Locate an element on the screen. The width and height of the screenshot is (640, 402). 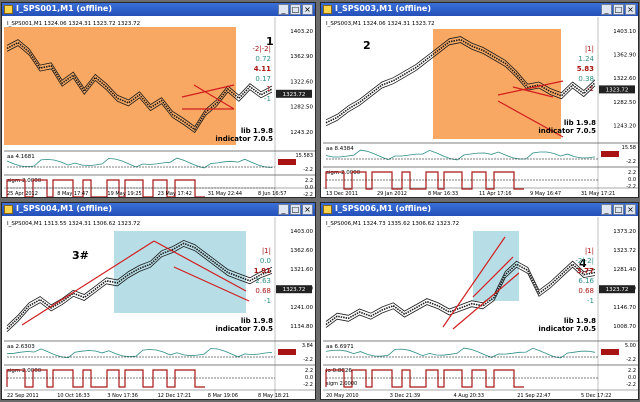
date-tick-label: 11 Apr 17:16 is located at coordinates (495, 194).